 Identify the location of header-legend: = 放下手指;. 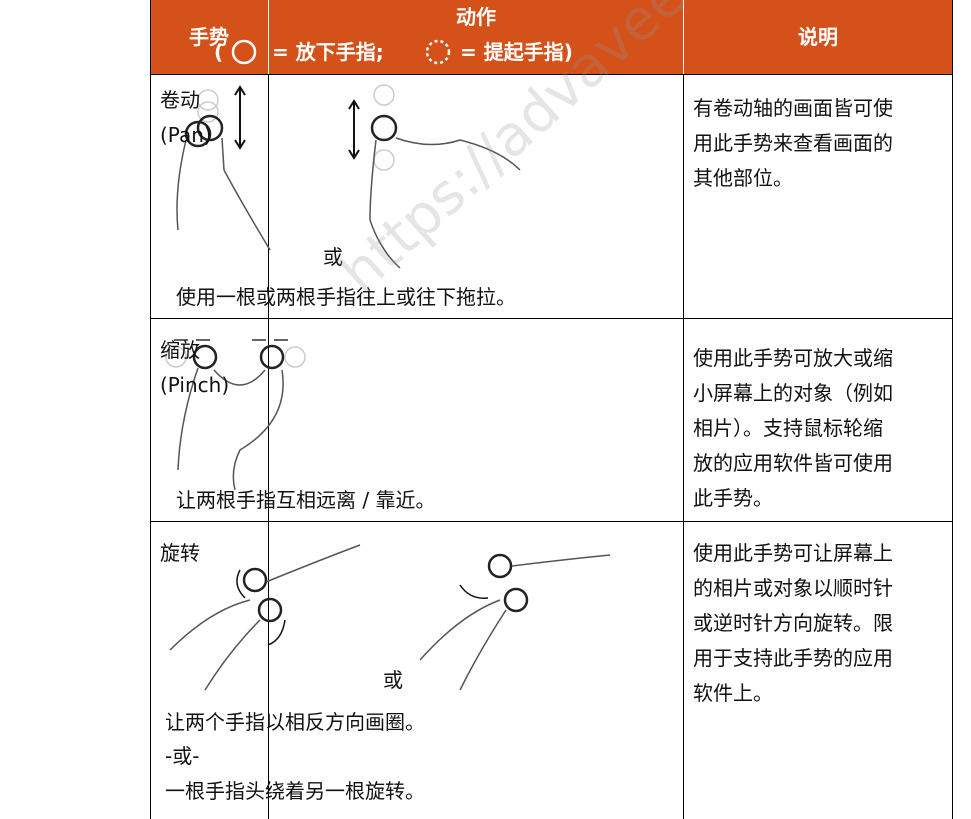
(328, 52).